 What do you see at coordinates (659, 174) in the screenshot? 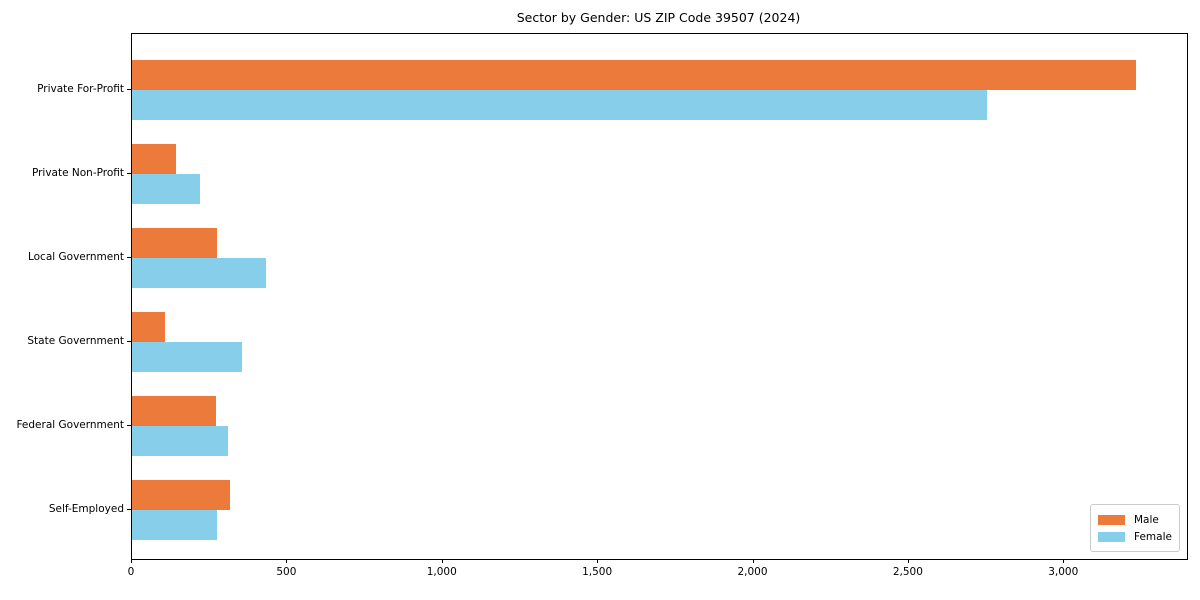
I see `category-row-private-non-profit` at bounding box center [659, 174].